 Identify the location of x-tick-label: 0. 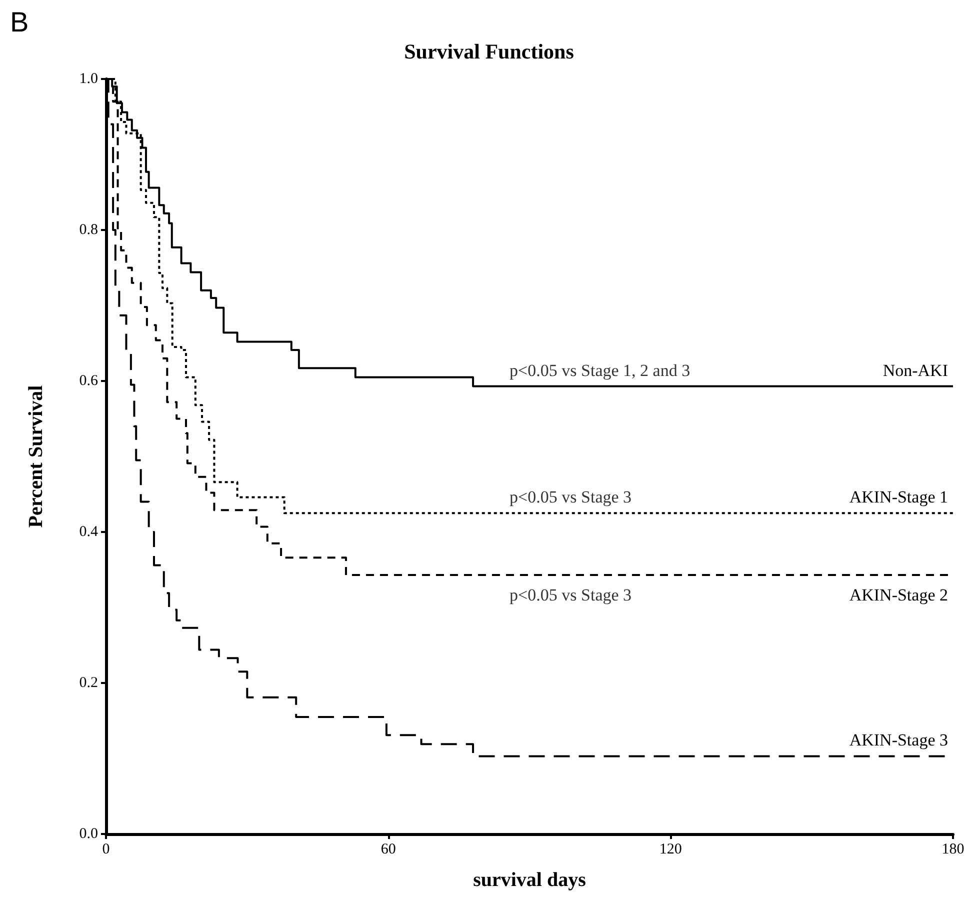
(106, 850).